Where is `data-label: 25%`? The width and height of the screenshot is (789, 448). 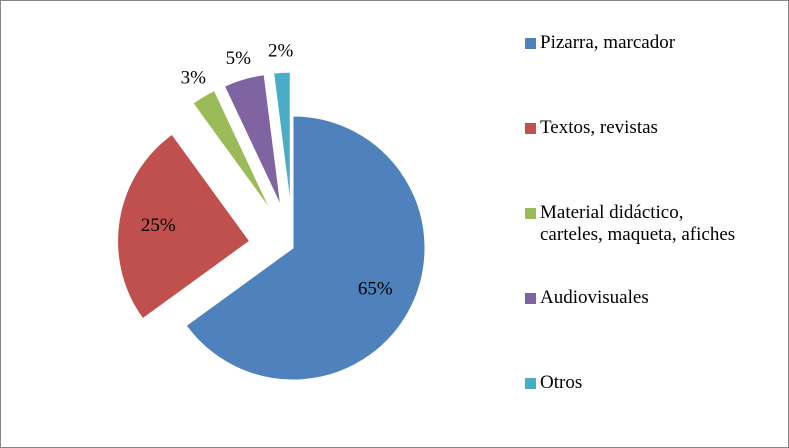 data-label: 25% is located at coordinates (158, 225).